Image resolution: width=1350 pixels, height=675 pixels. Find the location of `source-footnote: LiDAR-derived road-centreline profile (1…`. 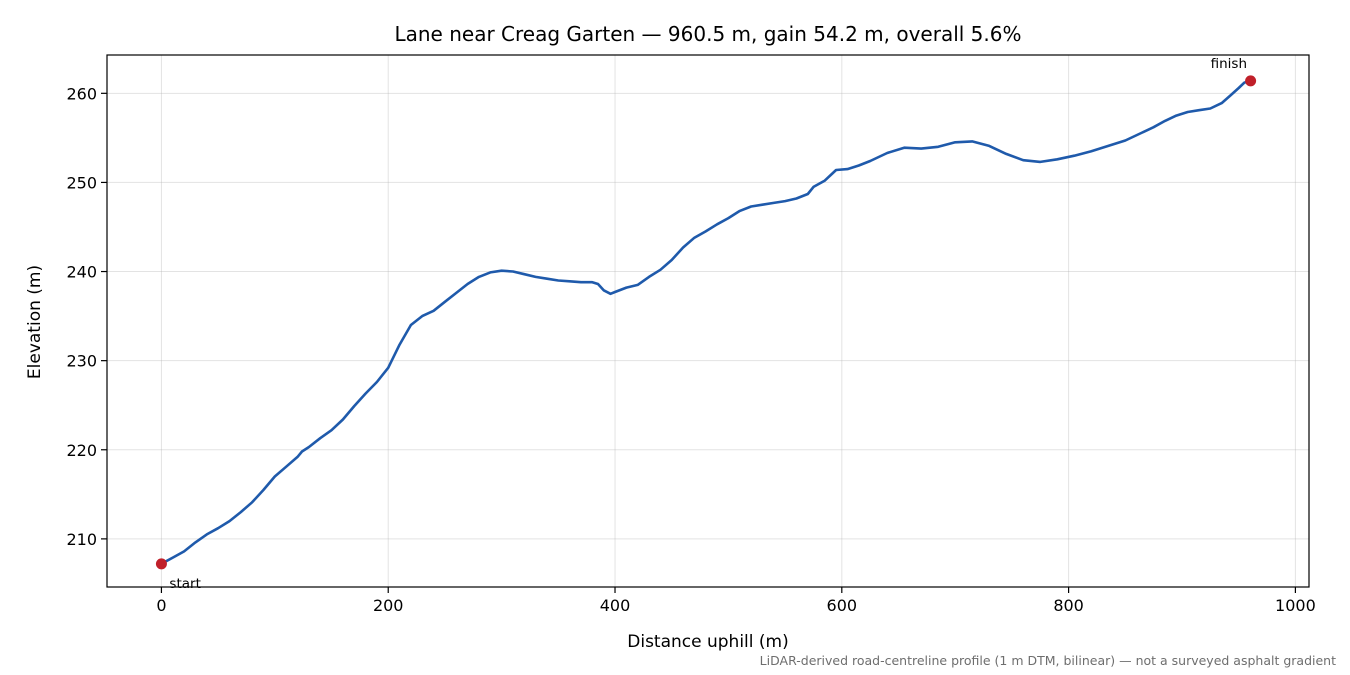

source-footnote: LiDAR-derived road-centreline profile (1… is located at coordinates (1048, 660).